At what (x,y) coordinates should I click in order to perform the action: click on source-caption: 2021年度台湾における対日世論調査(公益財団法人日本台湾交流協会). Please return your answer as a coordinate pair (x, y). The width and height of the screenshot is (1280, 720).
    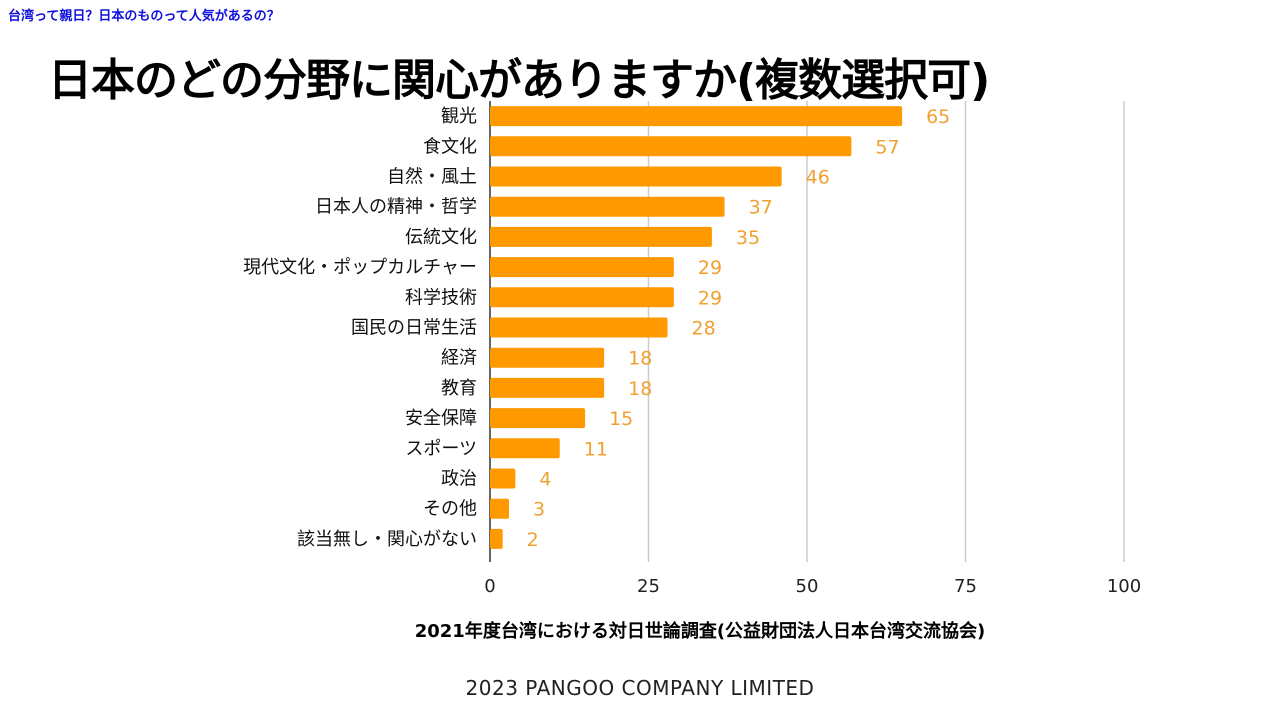
    Looking at the image, I should click on (700, 631).